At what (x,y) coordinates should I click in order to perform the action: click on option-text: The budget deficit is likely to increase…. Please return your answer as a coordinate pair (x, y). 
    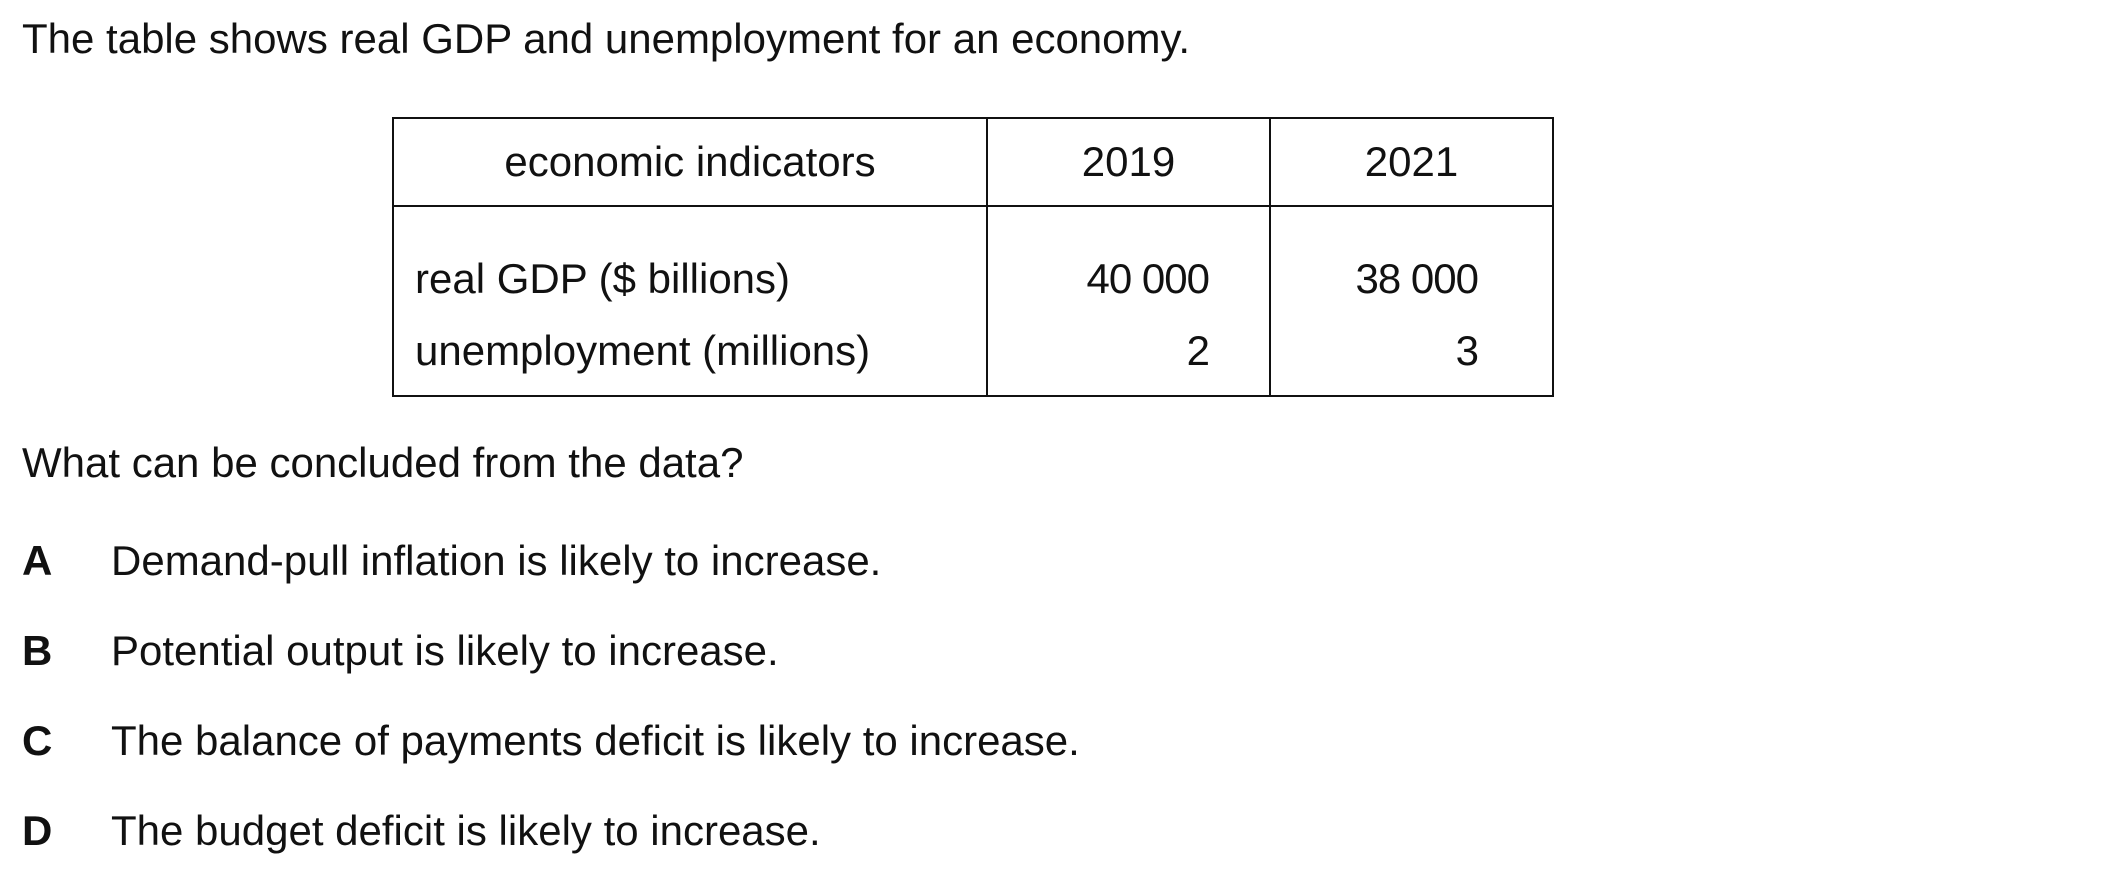
    Looking at the image, I should click on (466, 830).